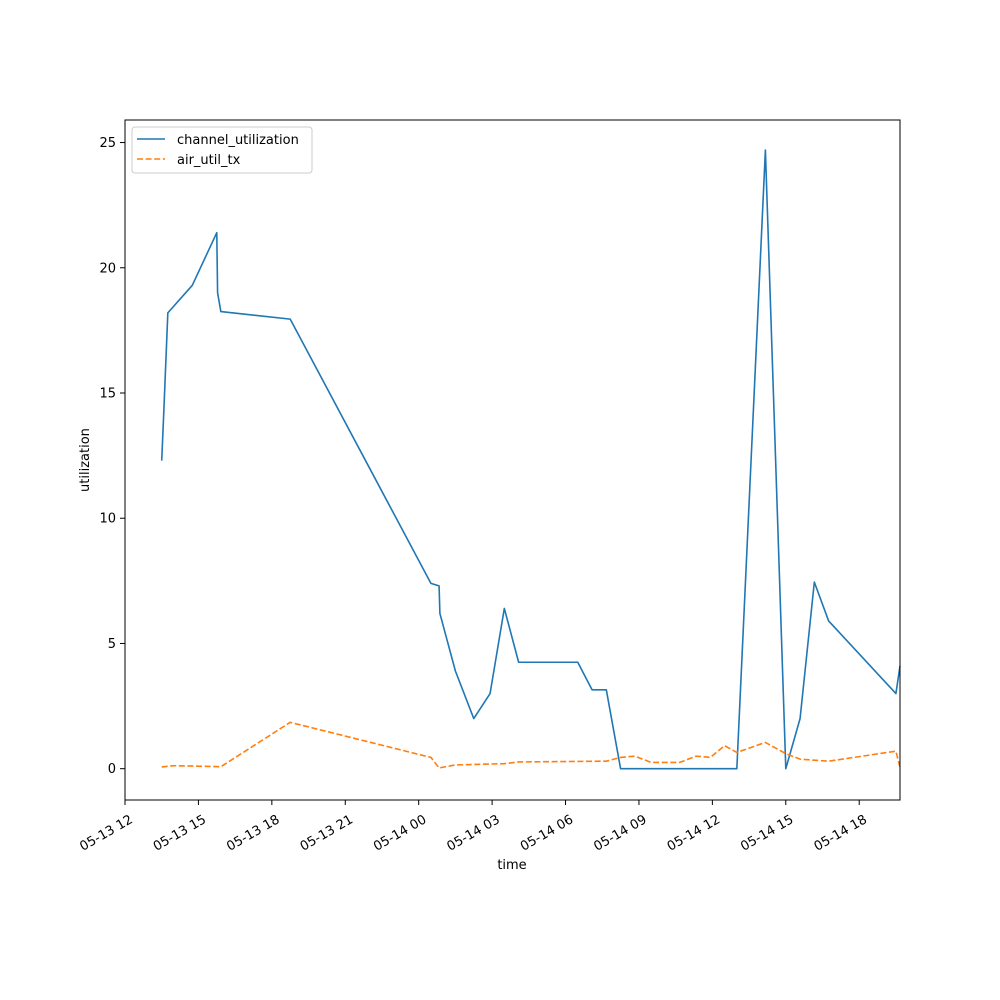 The width and height of the screenshot is (1000, 1000). What do you see at coordinates (531, 745) in the screenshot?
I see `series-line-air-util-tx` at bounding box center [531, 745].